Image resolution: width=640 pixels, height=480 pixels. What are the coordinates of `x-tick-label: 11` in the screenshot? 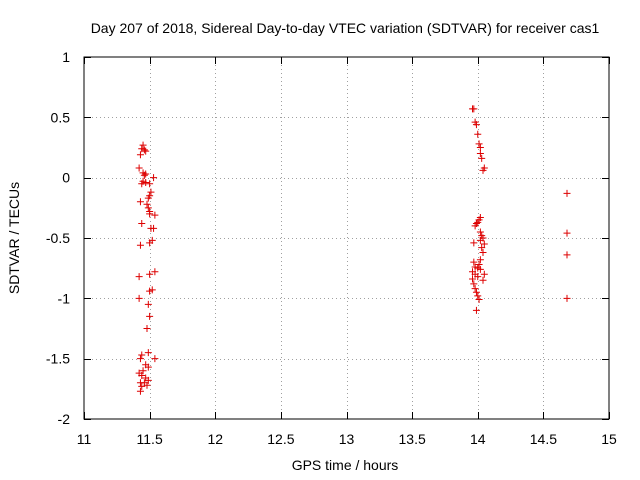 It's located at (84, 439).